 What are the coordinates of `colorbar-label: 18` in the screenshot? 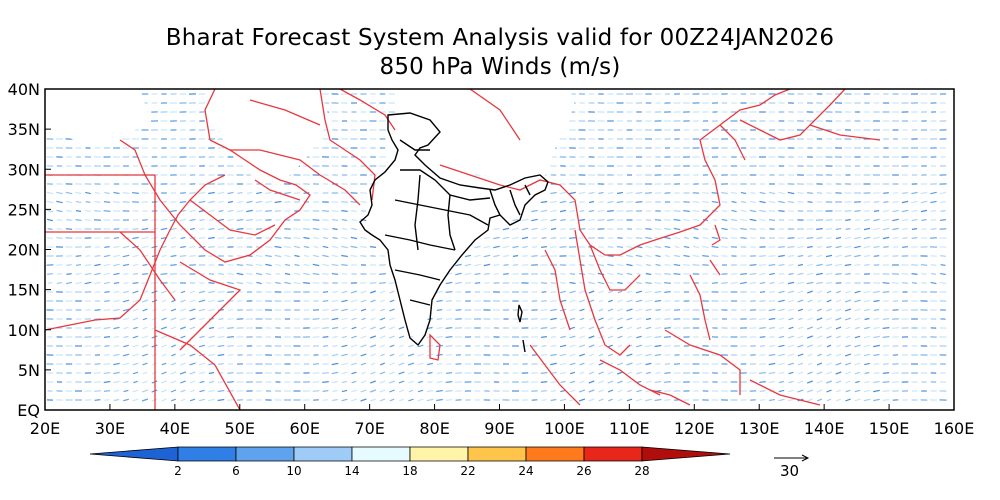 It's located at (409, 471).